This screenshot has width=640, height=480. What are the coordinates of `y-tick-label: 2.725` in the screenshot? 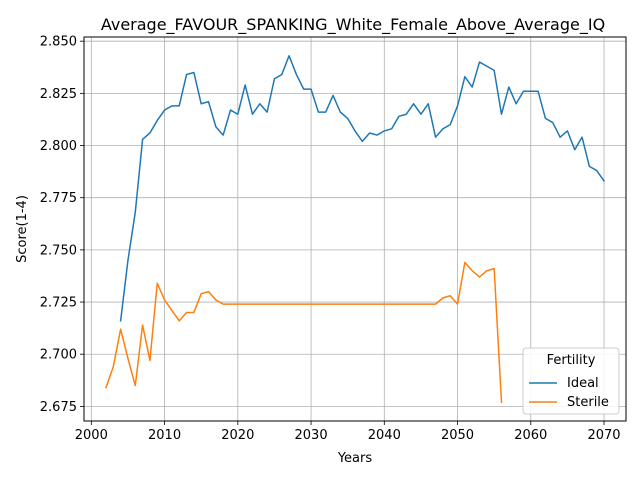 It's located at (58, 303).